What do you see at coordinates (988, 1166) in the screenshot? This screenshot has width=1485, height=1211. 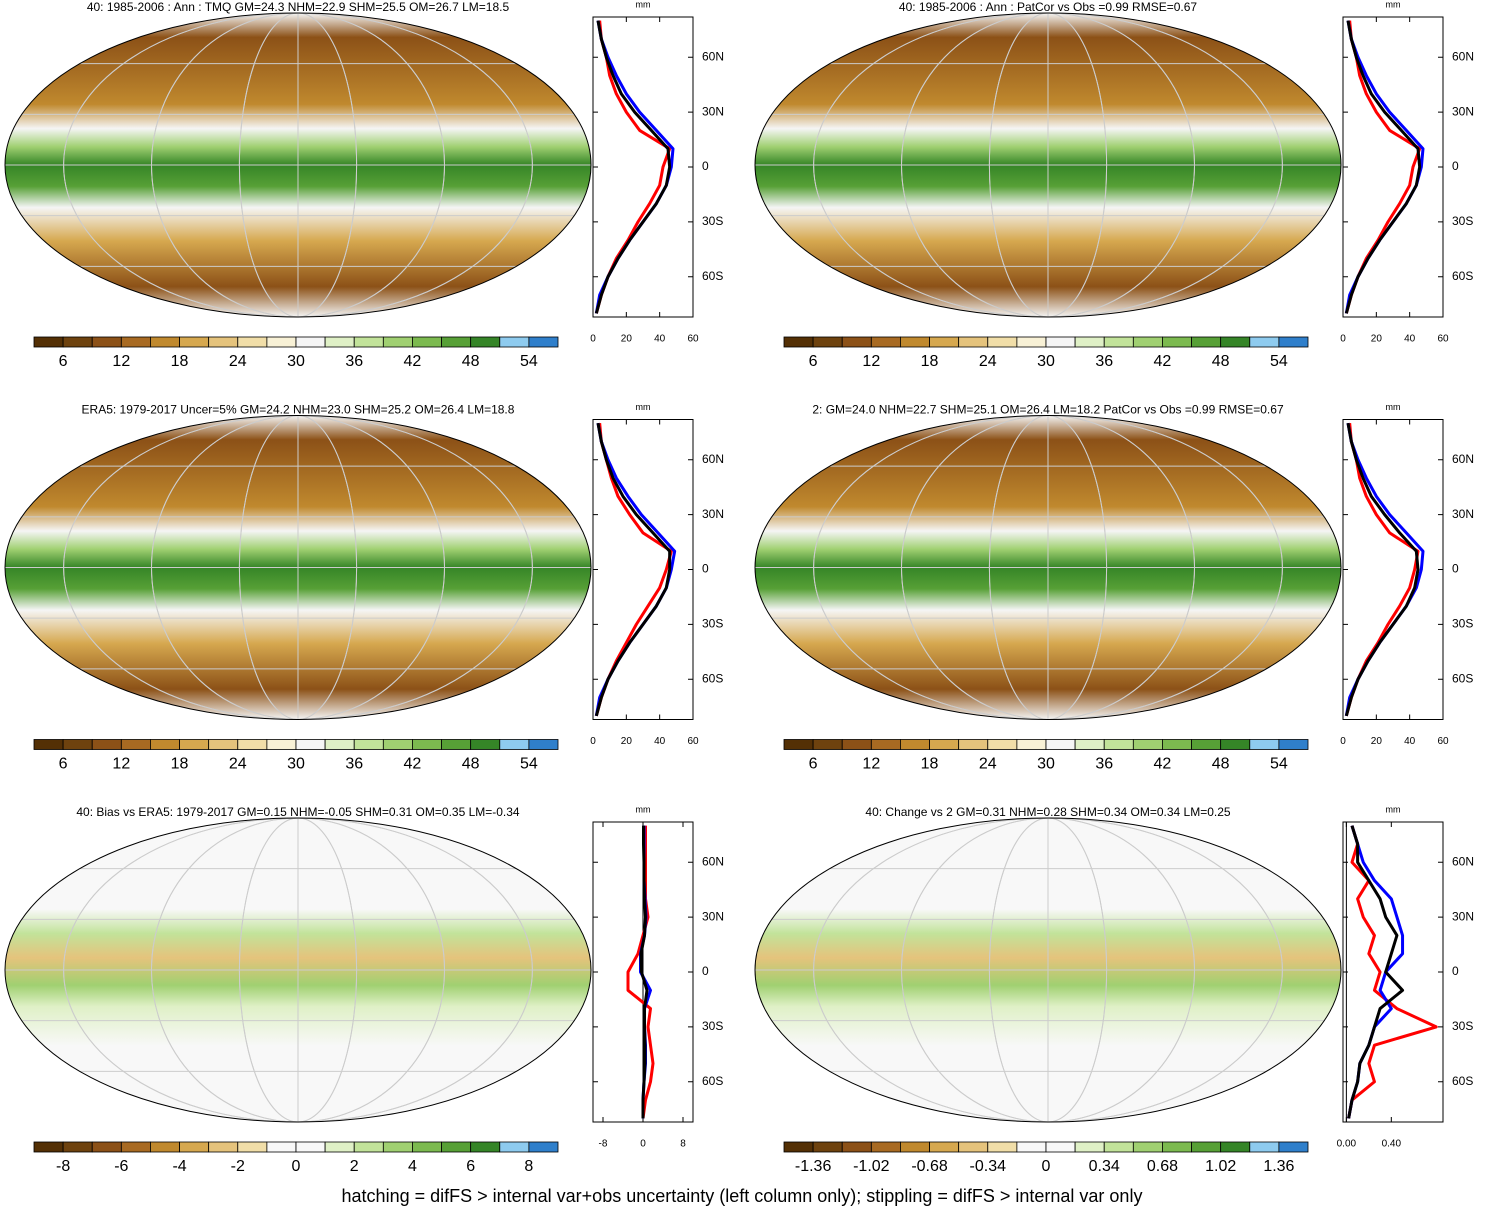 I see `colorbar-tick-label: -0.34` at bounding box center [988, 1166].